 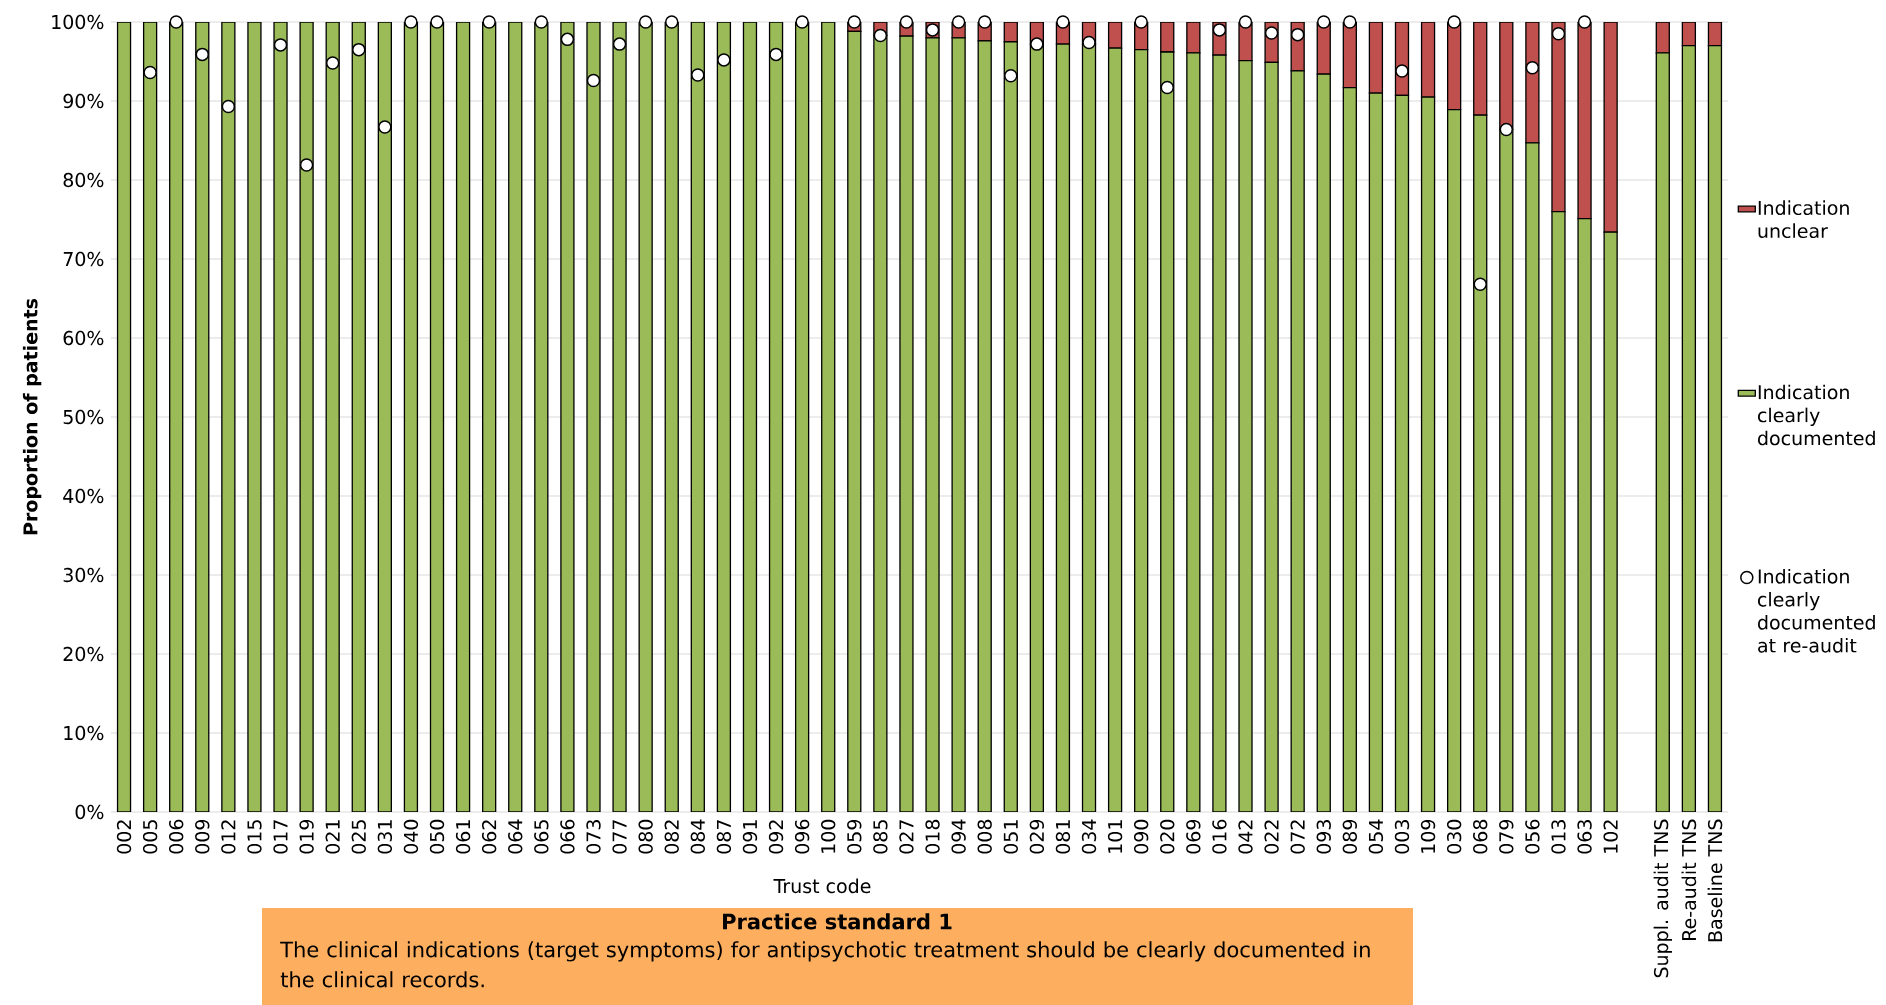 I want to click on x-tick-label: 062, so click(x=489, y=837).